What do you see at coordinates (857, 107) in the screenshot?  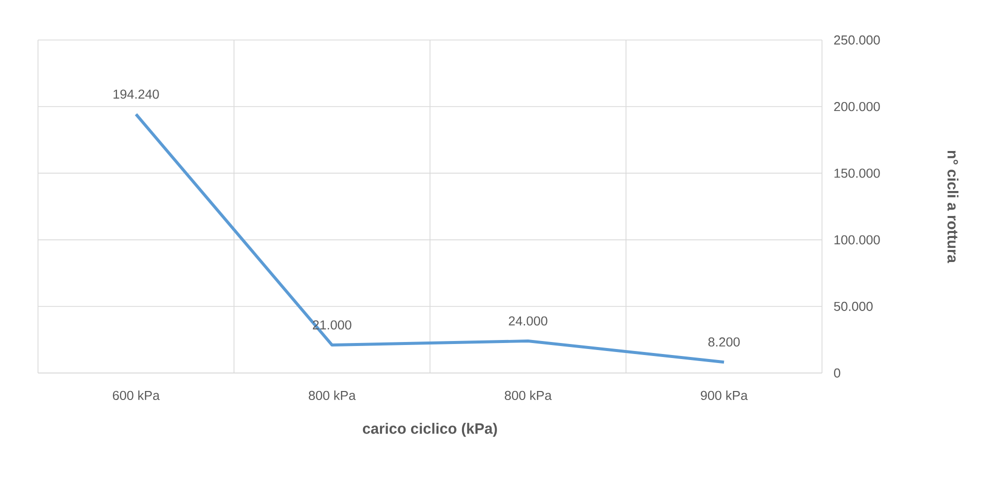 I see `y-tick-label: 200.000` at bounding box center [857, 107].